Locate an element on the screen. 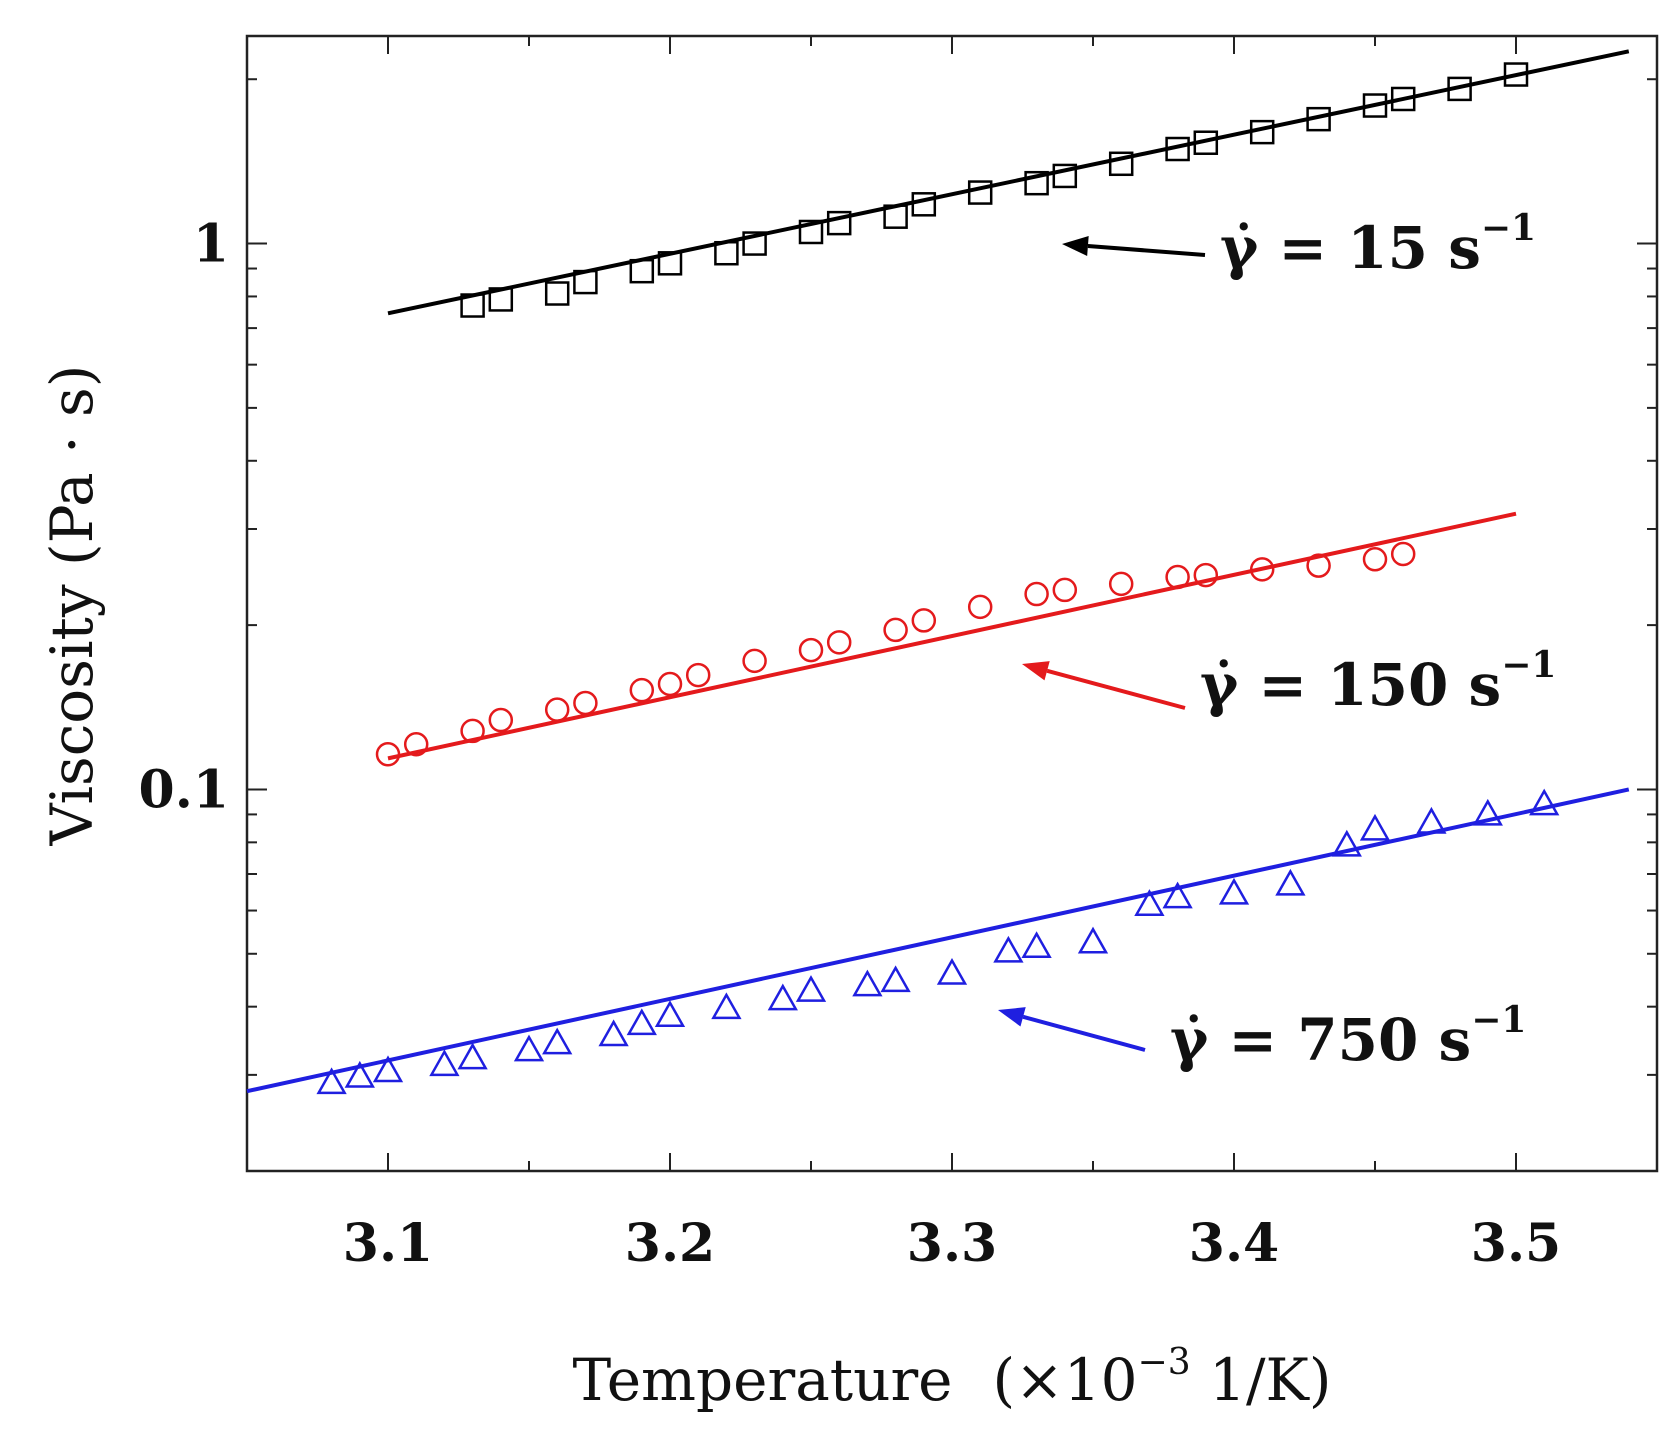 This screenshot has width=1678, height=1438. x-axis-label-unit: (×10 is located at coordinates (1065, 1380).